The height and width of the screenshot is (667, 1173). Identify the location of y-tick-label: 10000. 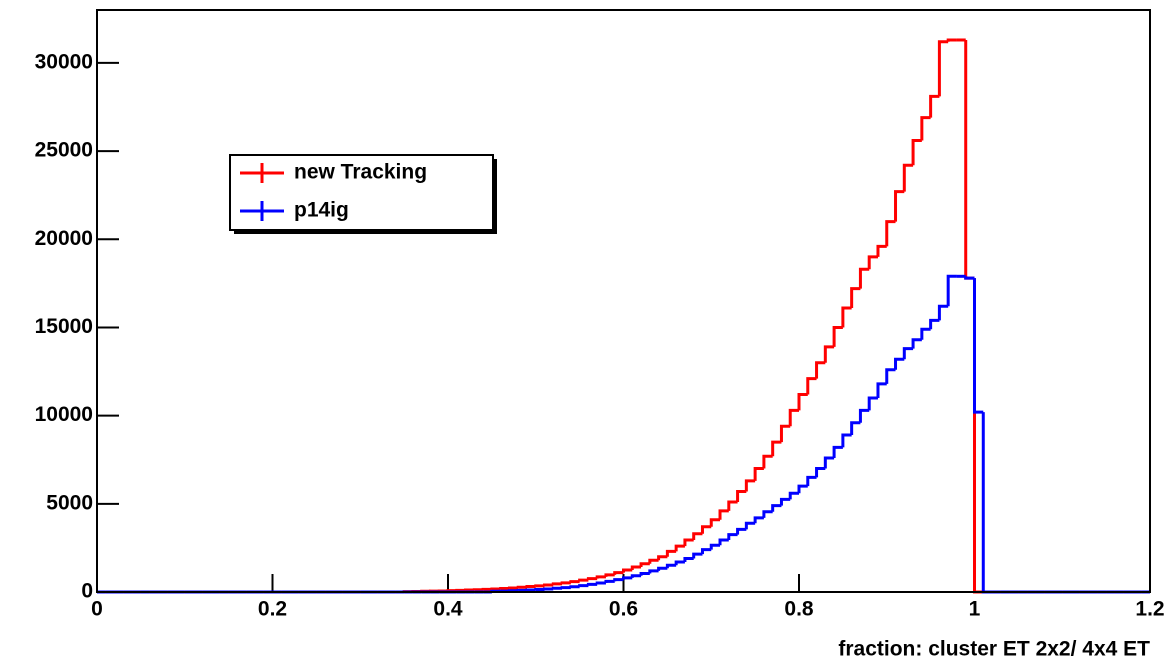
(64, 414).